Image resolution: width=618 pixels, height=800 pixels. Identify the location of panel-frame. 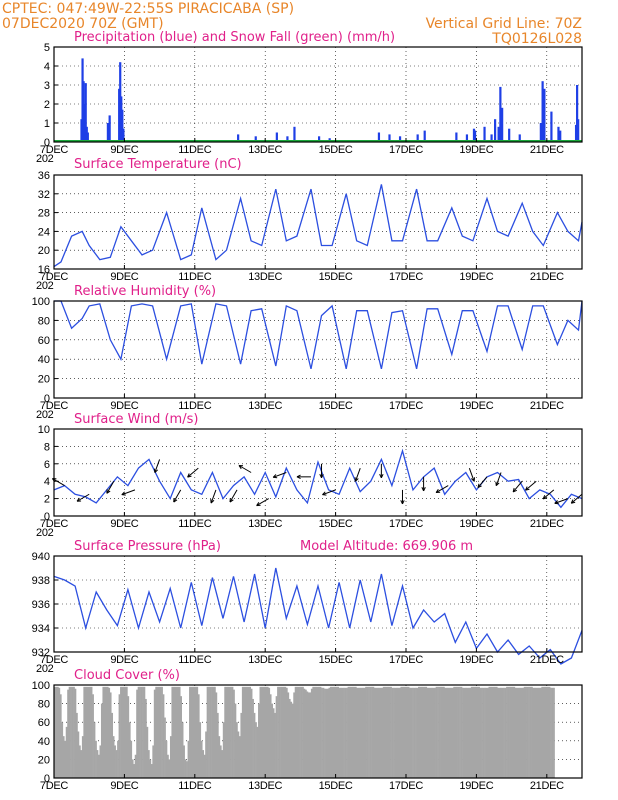
(318, 472).